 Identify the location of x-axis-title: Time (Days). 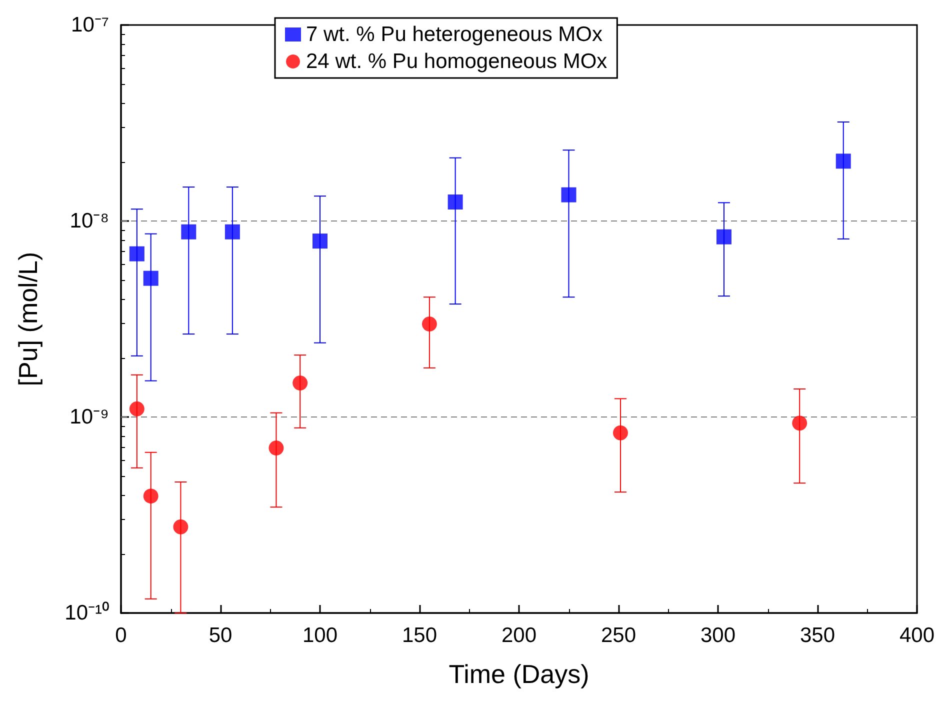
(519, 674).